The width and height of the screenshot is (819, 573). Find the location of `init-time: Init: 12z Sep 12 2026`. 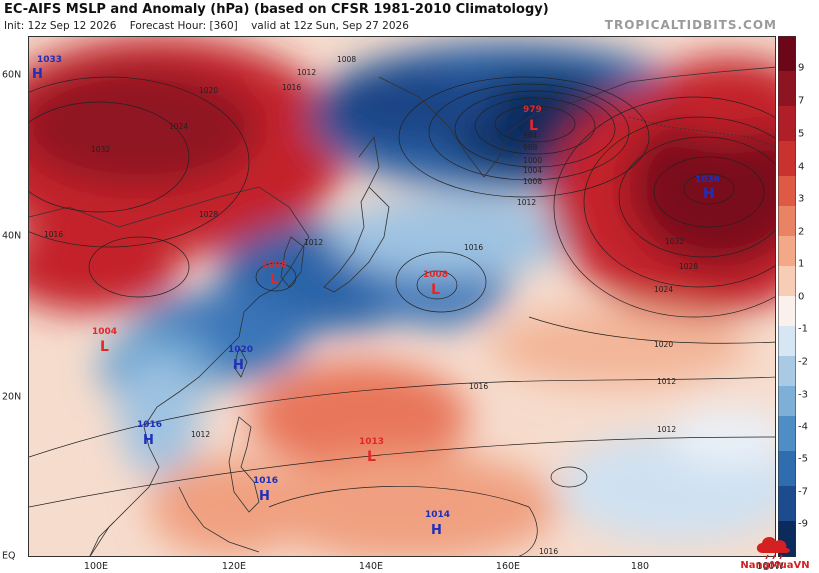

init-time: Init: 12z Sep 12 2026 is located at coordinates (60, 26).